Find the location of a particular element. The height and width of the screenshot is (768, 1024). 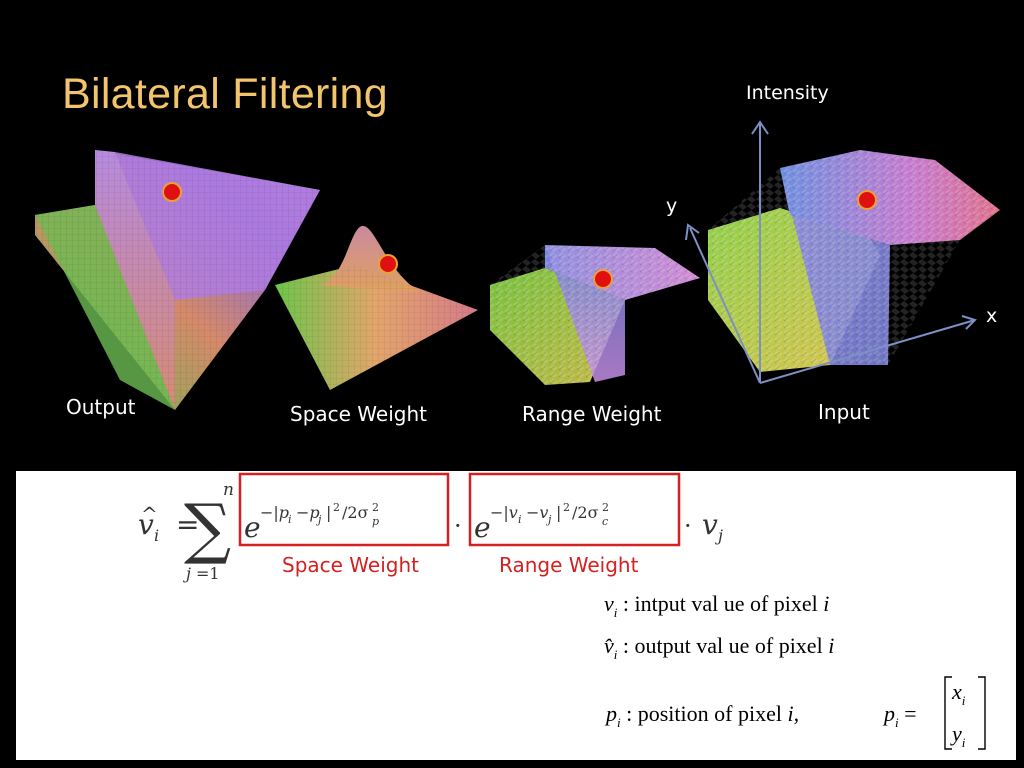

space-weight-box is located at coordinates (344, 509).